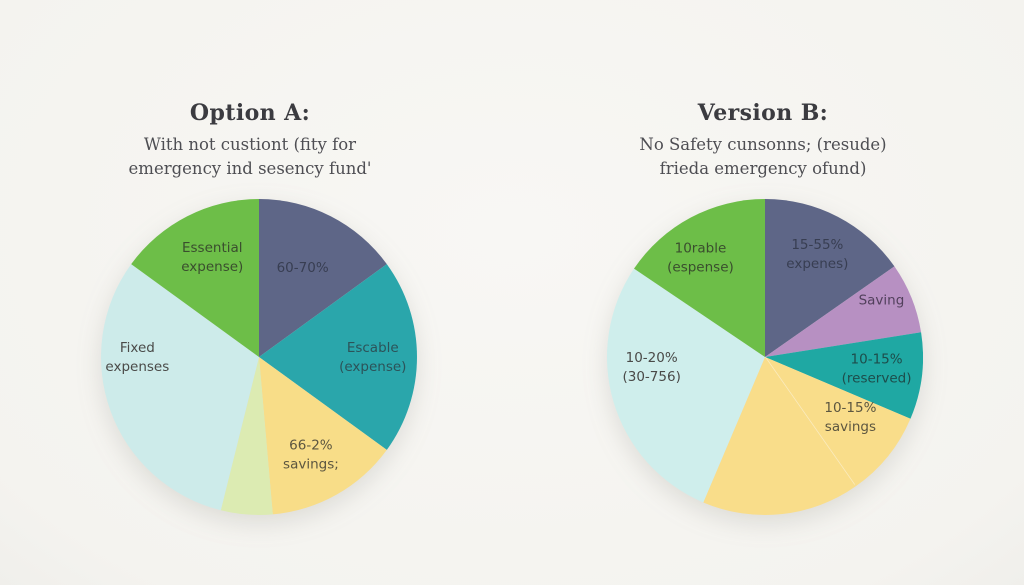 The width and height of the screenshot is (1024, 585). I want to click on pie-slice-label-expenses-15-55: 15-55% expenes), so click(817, 254).